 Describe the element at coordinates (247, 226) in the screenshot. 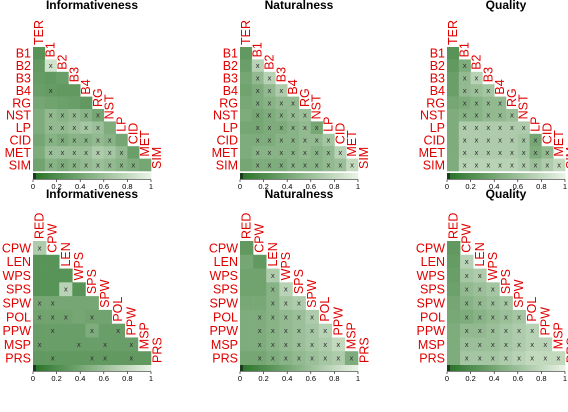

I see `column-label: RED` at that location.